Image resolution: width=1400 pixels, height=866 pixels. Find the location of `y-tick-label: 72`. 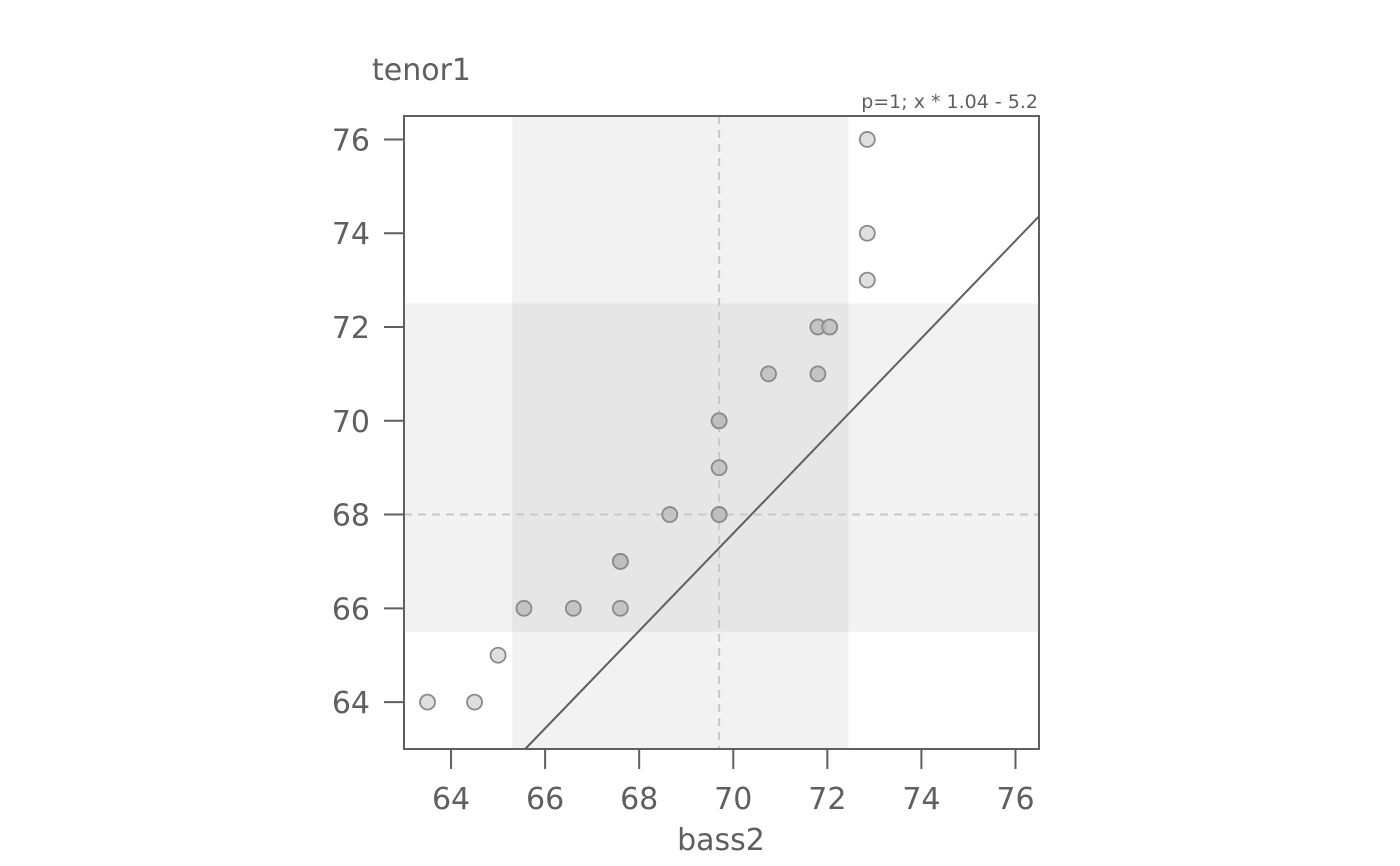

y-tick-label: 72 is located at coordinates (351, 328).